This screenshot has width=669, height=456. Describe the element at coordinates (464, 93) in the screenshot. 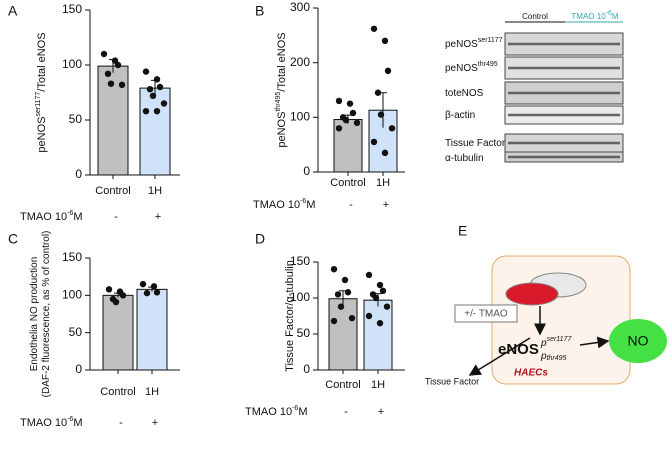

I see `blot-row-label: toteNOS` at that location.